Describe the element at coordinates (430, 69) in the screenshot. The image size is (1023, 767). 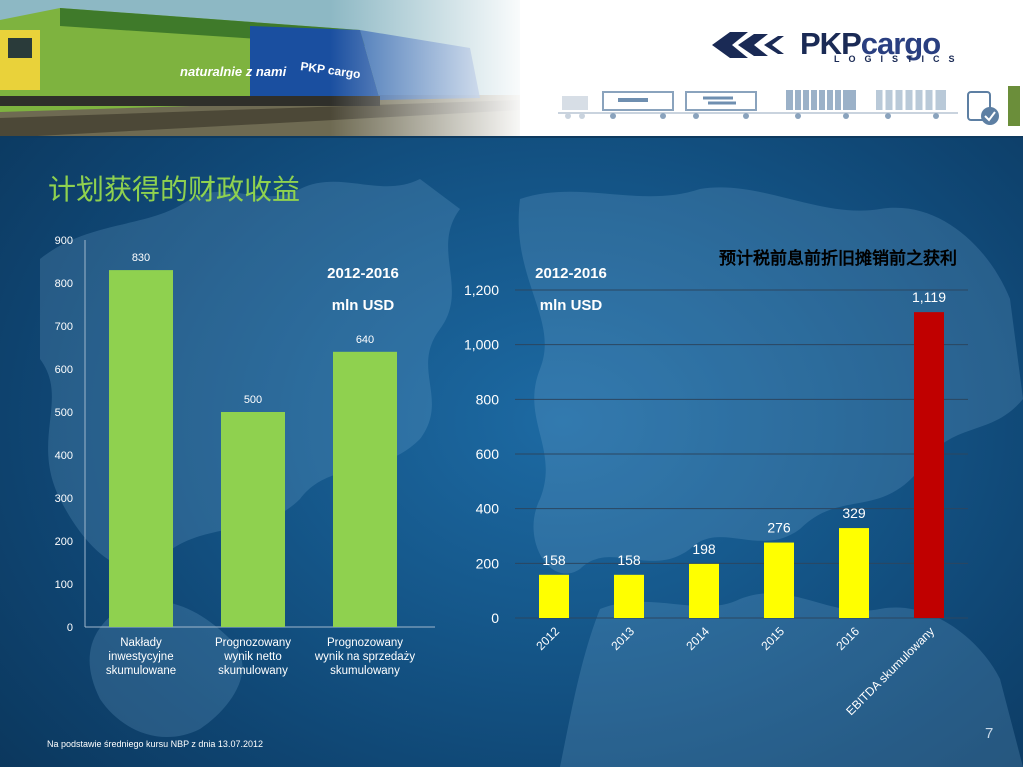
I see `header-fade` at that location.